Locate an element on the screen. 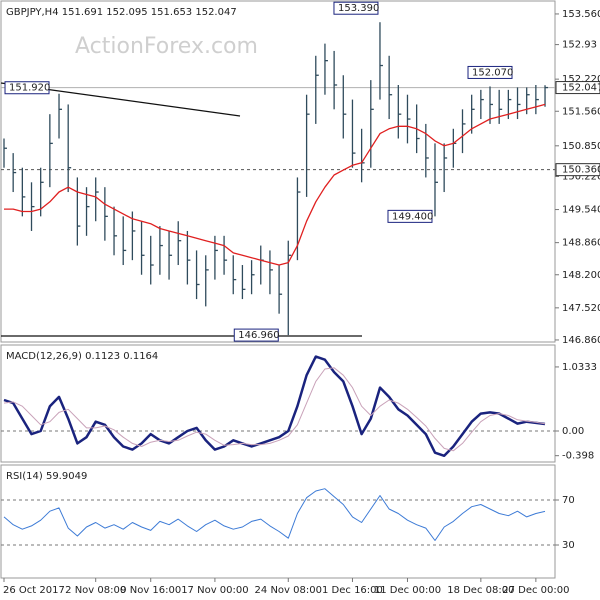 The width and height of the screenshot is (600, 600). y-tick-label: 1.0333 is located at coordinates (579, 367).